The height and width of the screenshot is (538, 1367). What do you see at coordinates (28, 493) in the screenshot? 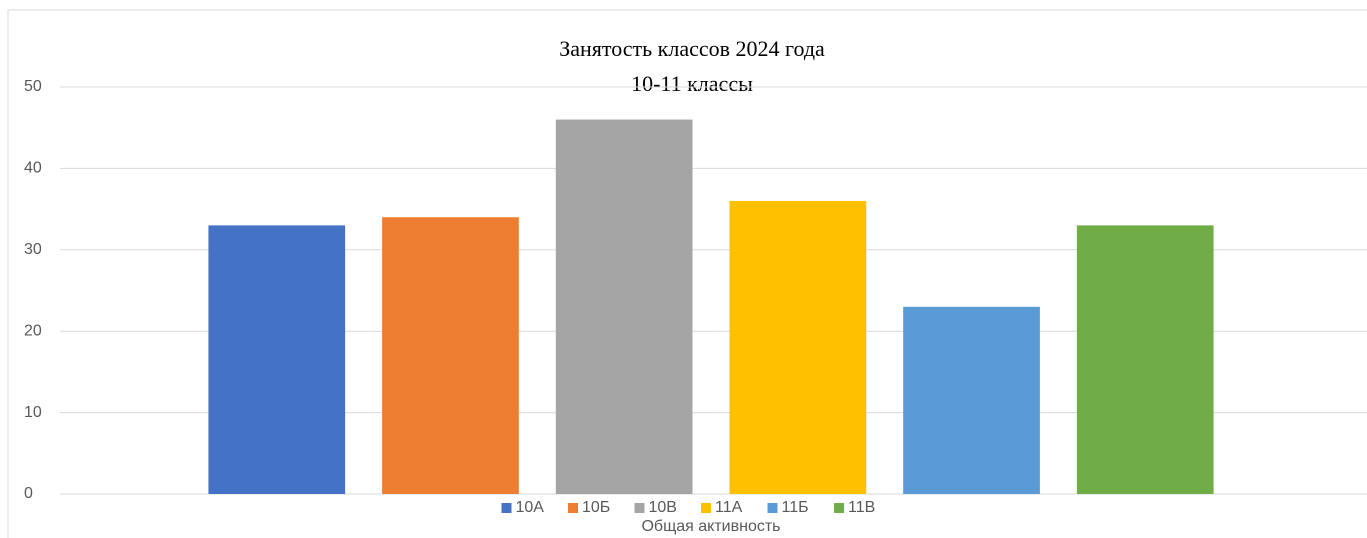
I see `y-tick-label: 0` at bounding box center [28, 493].